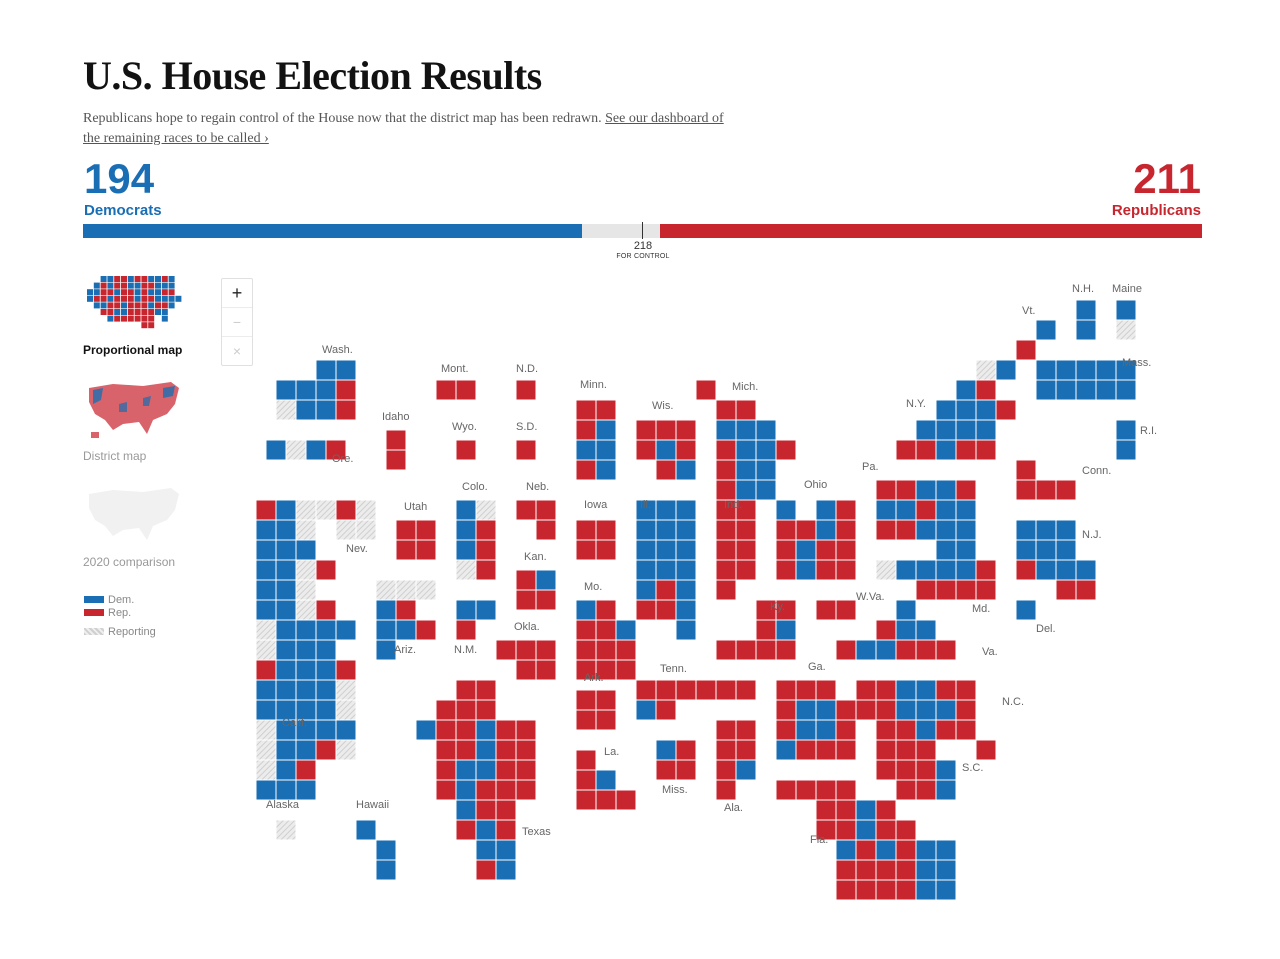  Describe the element at coordinates (237, 350) in the screenshot. I see `zoom-reset-button: ×` at that location.